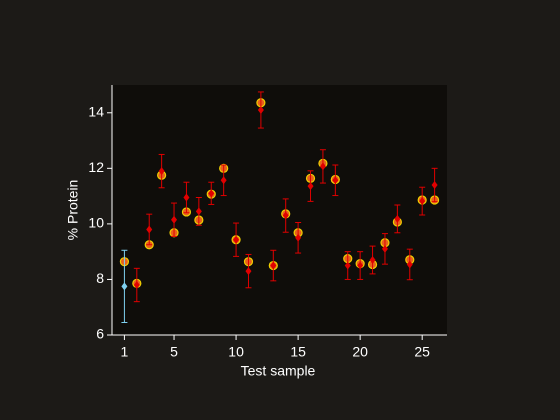  What do you see at coordinates (96, 167) in the screenshot?
I see `y-tick-label: 12` at bounding box center [96, 167].